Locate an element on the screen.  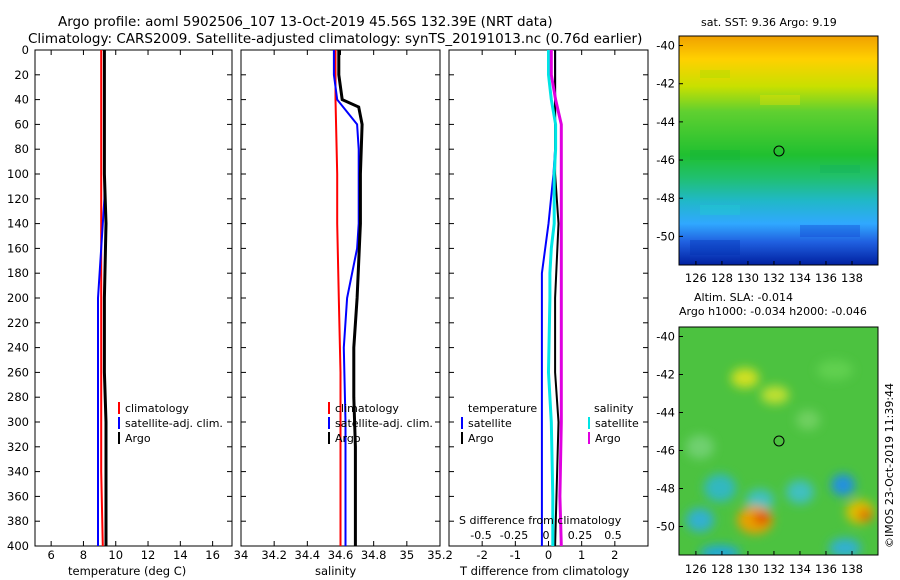
temperature-legend: climatology satellite-adj. clim. Argo is located at coordinates (170, 423).